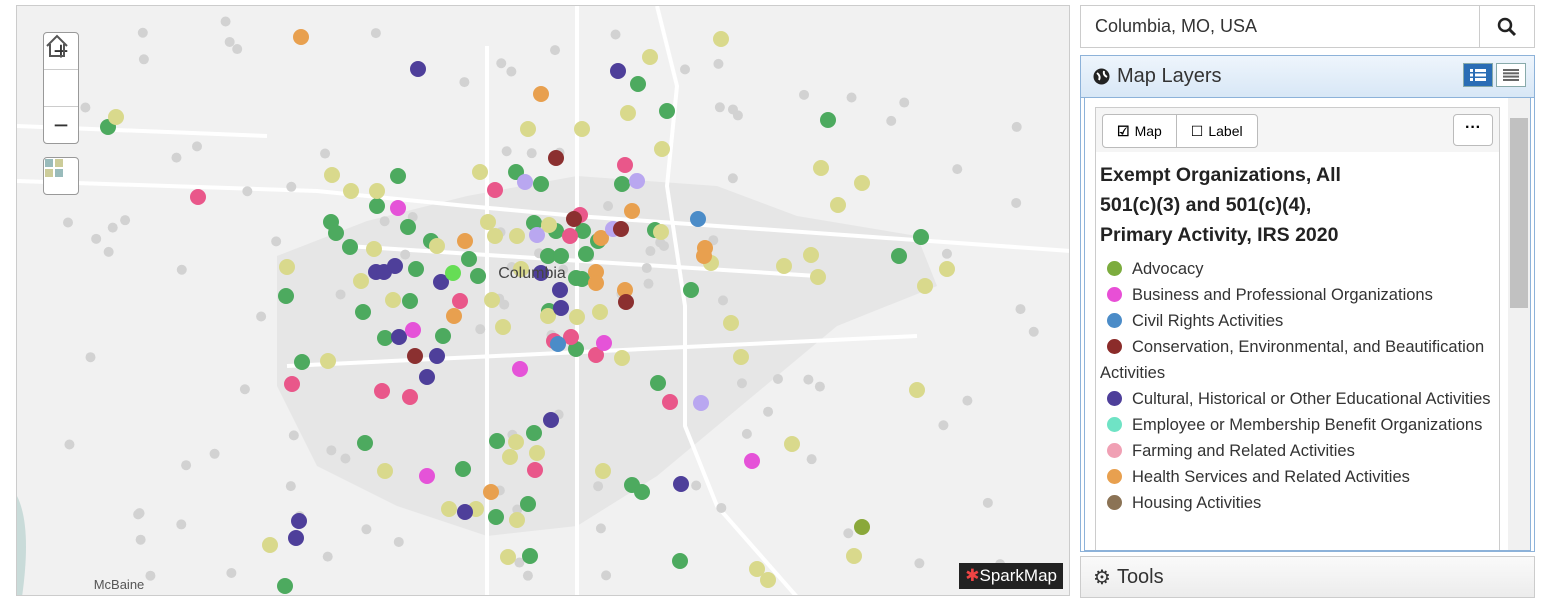 Image resolution: width=1542 pixels, height=600 pixels. I want to click on tools-bar: ⚙ Tools, so click(1307, 577).